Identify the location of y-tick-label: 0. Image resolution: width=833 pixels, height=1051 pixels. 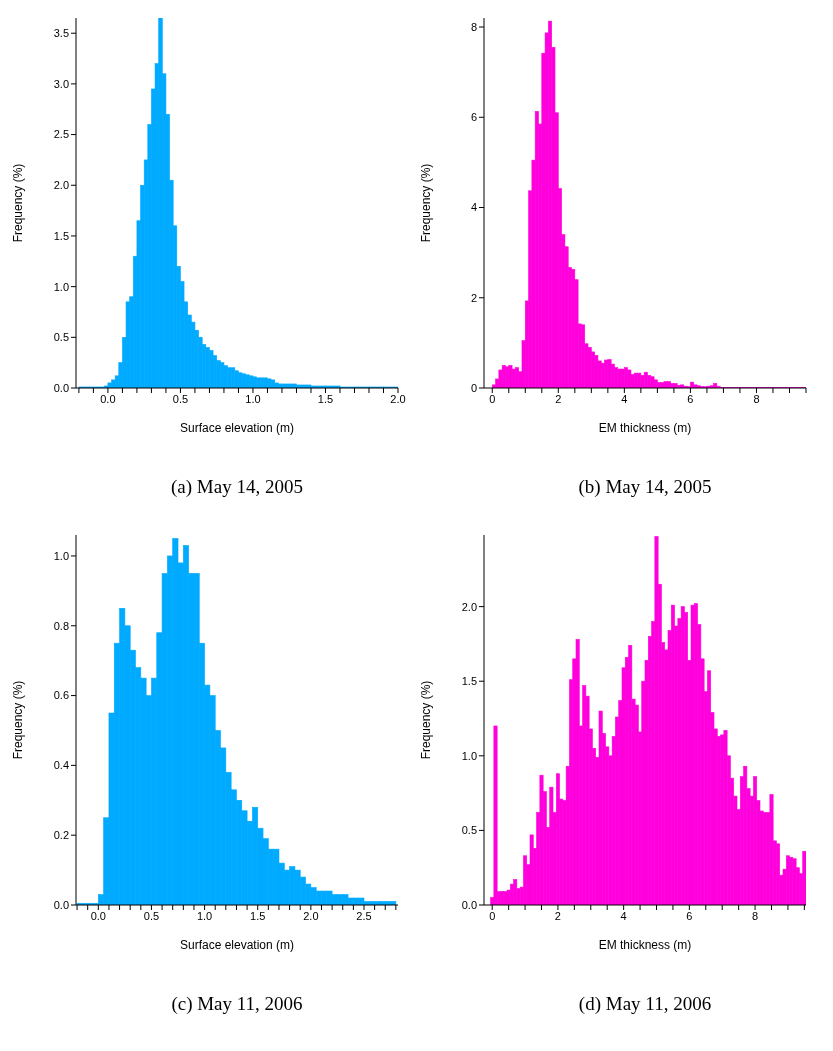
(473, 387).